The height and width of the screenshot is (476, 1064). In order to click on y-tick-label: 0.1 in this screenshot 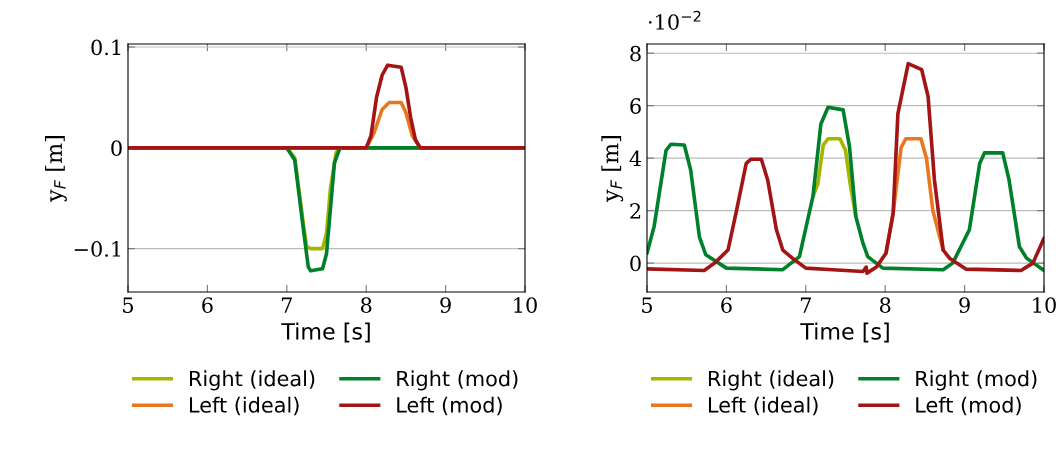, I will do `click(106, 47)`.